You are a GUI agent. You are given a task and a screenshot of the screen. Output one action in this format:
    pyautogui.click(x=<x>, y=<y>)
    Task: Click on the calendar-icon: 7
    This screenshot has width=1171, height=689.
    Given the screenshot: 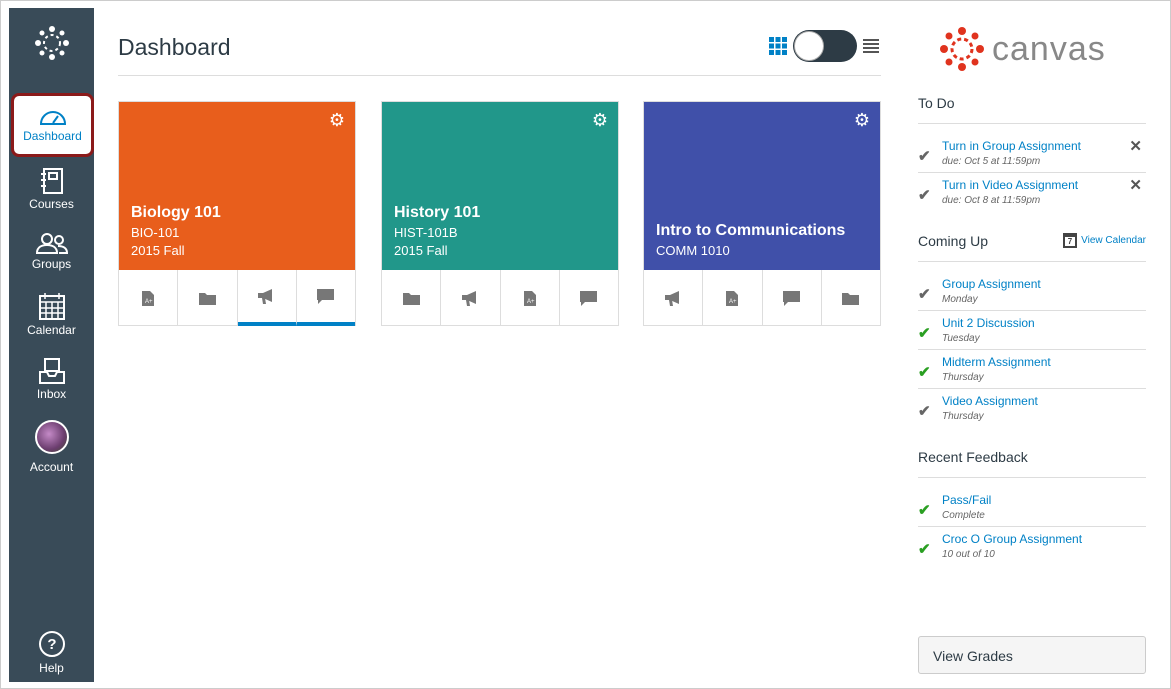 What is the action you would take?
    pyautogui.click(x=1070, y=240)
    